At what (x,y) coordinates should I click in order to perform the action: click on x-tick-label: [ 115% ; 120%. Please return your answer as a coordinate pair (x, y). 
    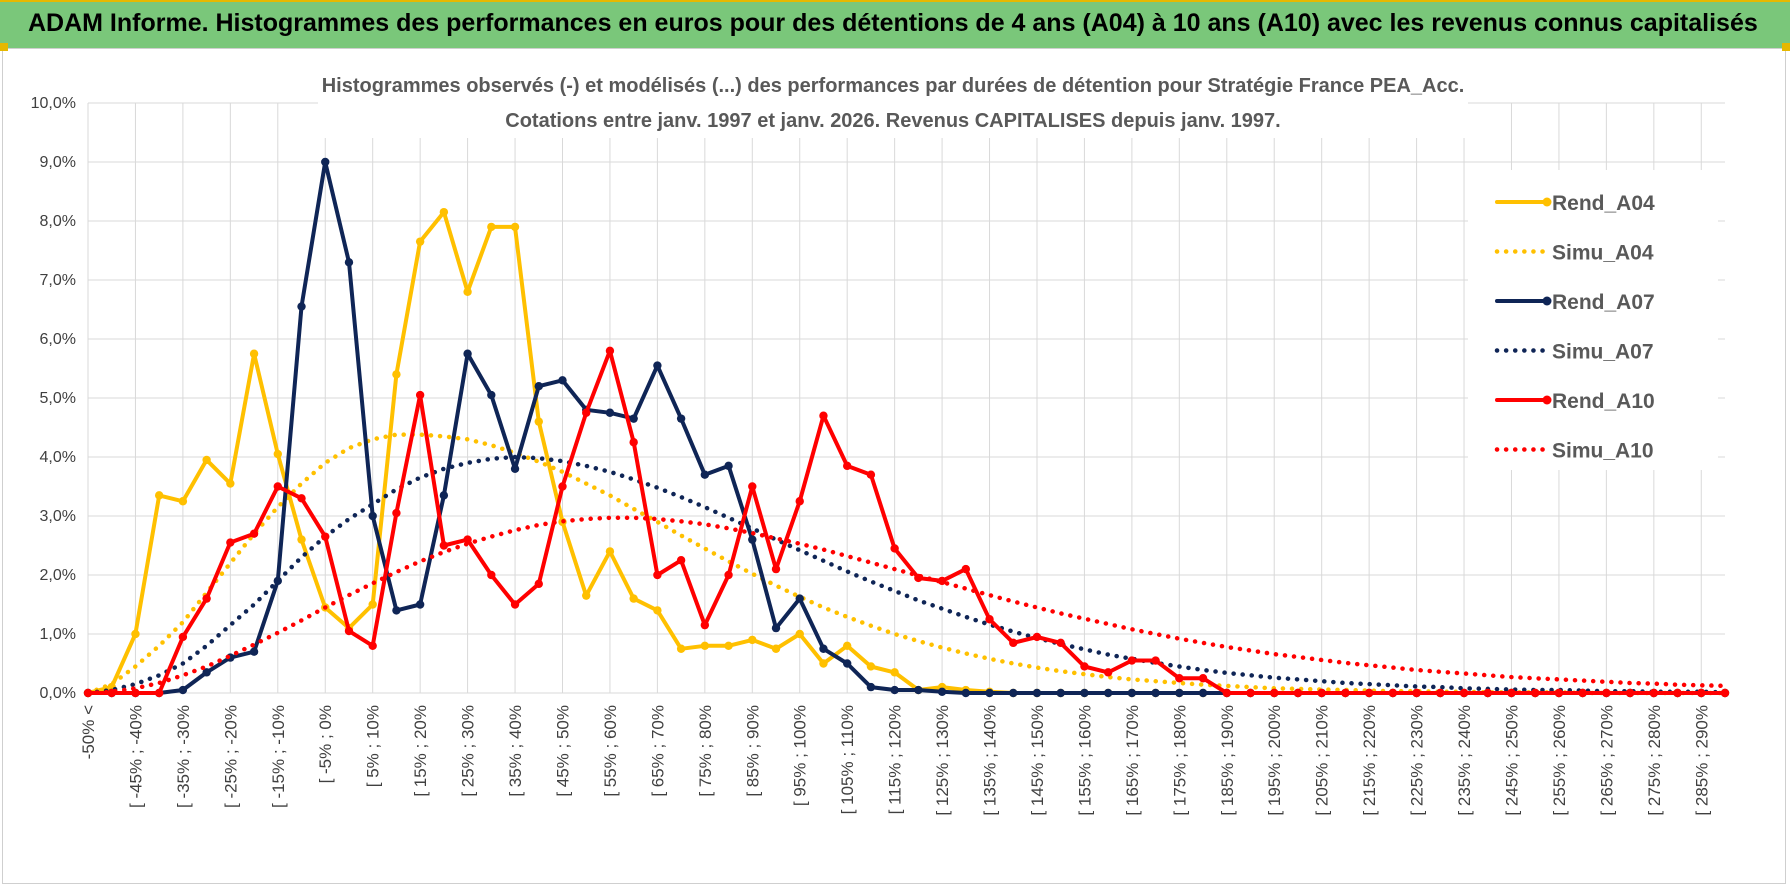
    Looking at the image, I should click on (895, 759).